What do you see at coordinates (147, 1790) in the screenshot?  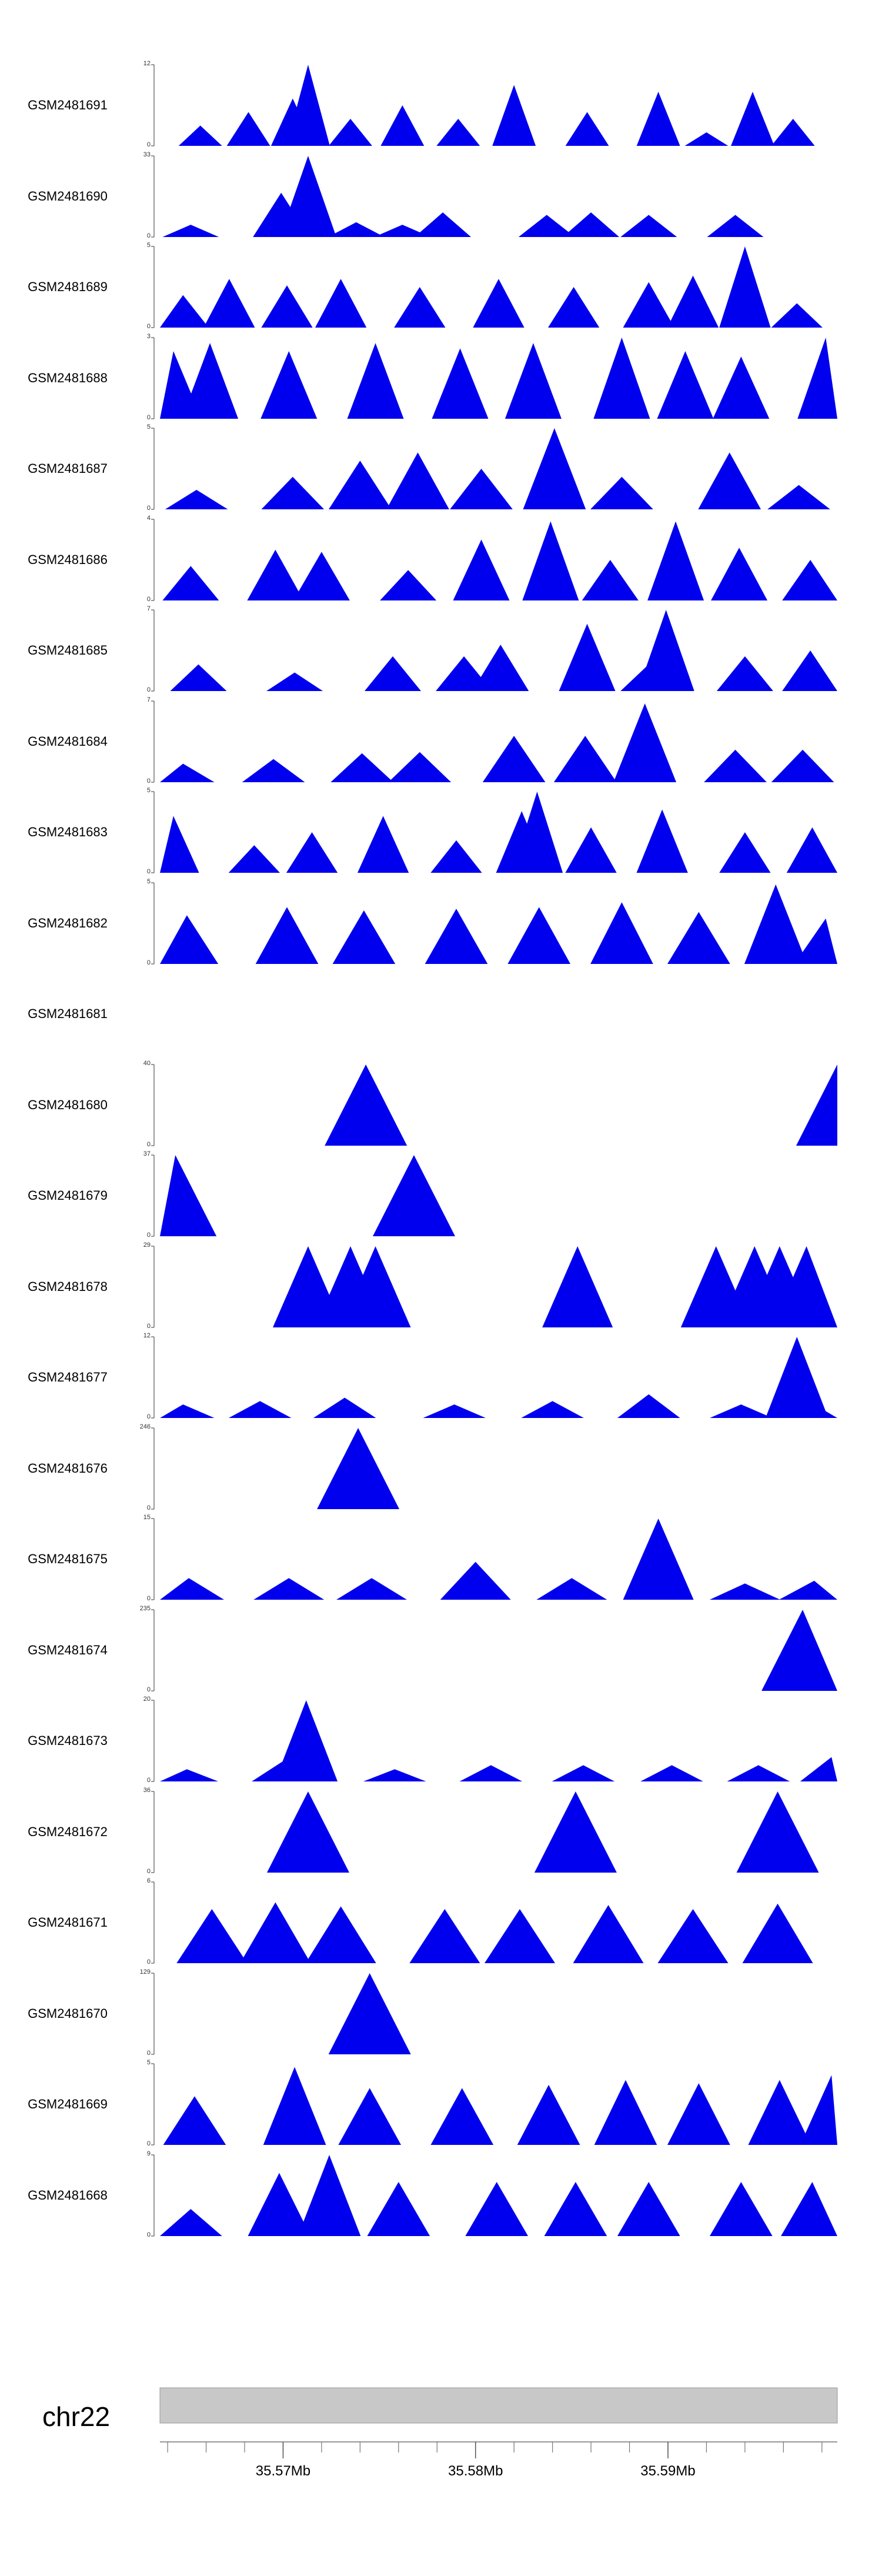 I see `track-ymax: 36` at bounding box center [147, 1790].